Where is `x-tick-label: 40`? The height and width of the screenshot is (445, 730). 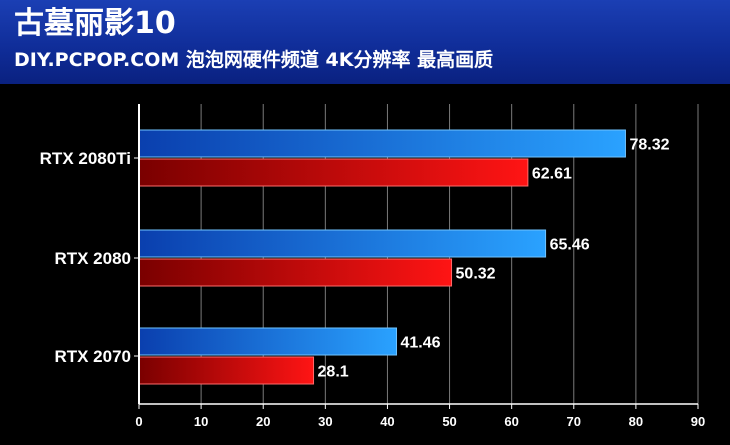
x-tick-label: 40 is located at coordinates (387, 421).